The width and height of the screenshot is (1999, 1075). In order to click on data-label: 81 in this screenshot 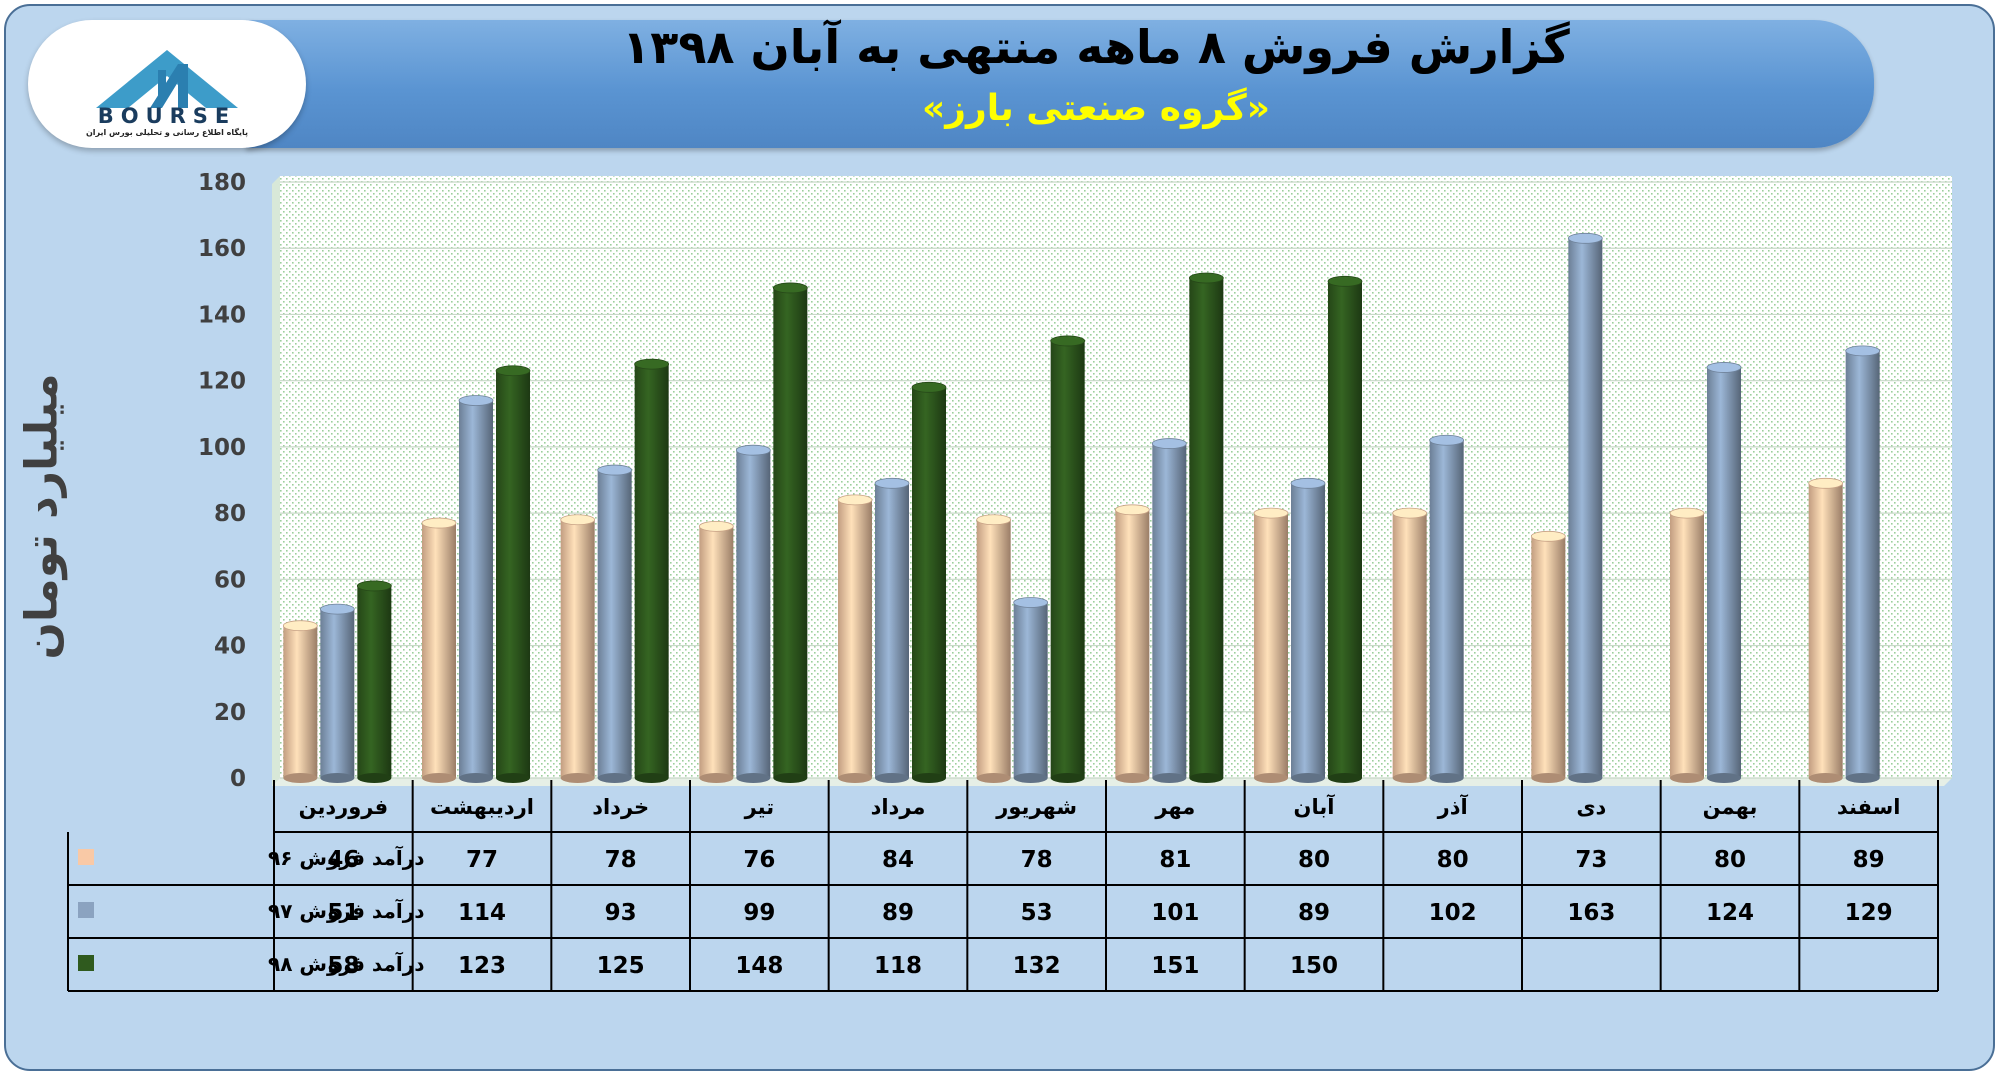, I will do `click(1175, 860)`.